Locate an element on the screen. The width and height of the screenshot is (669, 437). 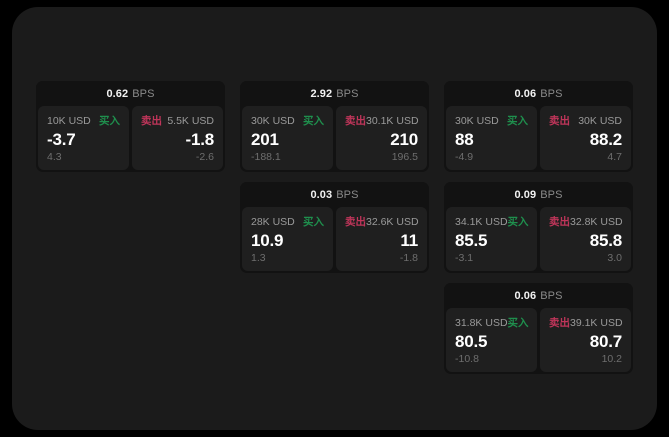
buy-delta: -4.9 is located at coordinates (464, 157).